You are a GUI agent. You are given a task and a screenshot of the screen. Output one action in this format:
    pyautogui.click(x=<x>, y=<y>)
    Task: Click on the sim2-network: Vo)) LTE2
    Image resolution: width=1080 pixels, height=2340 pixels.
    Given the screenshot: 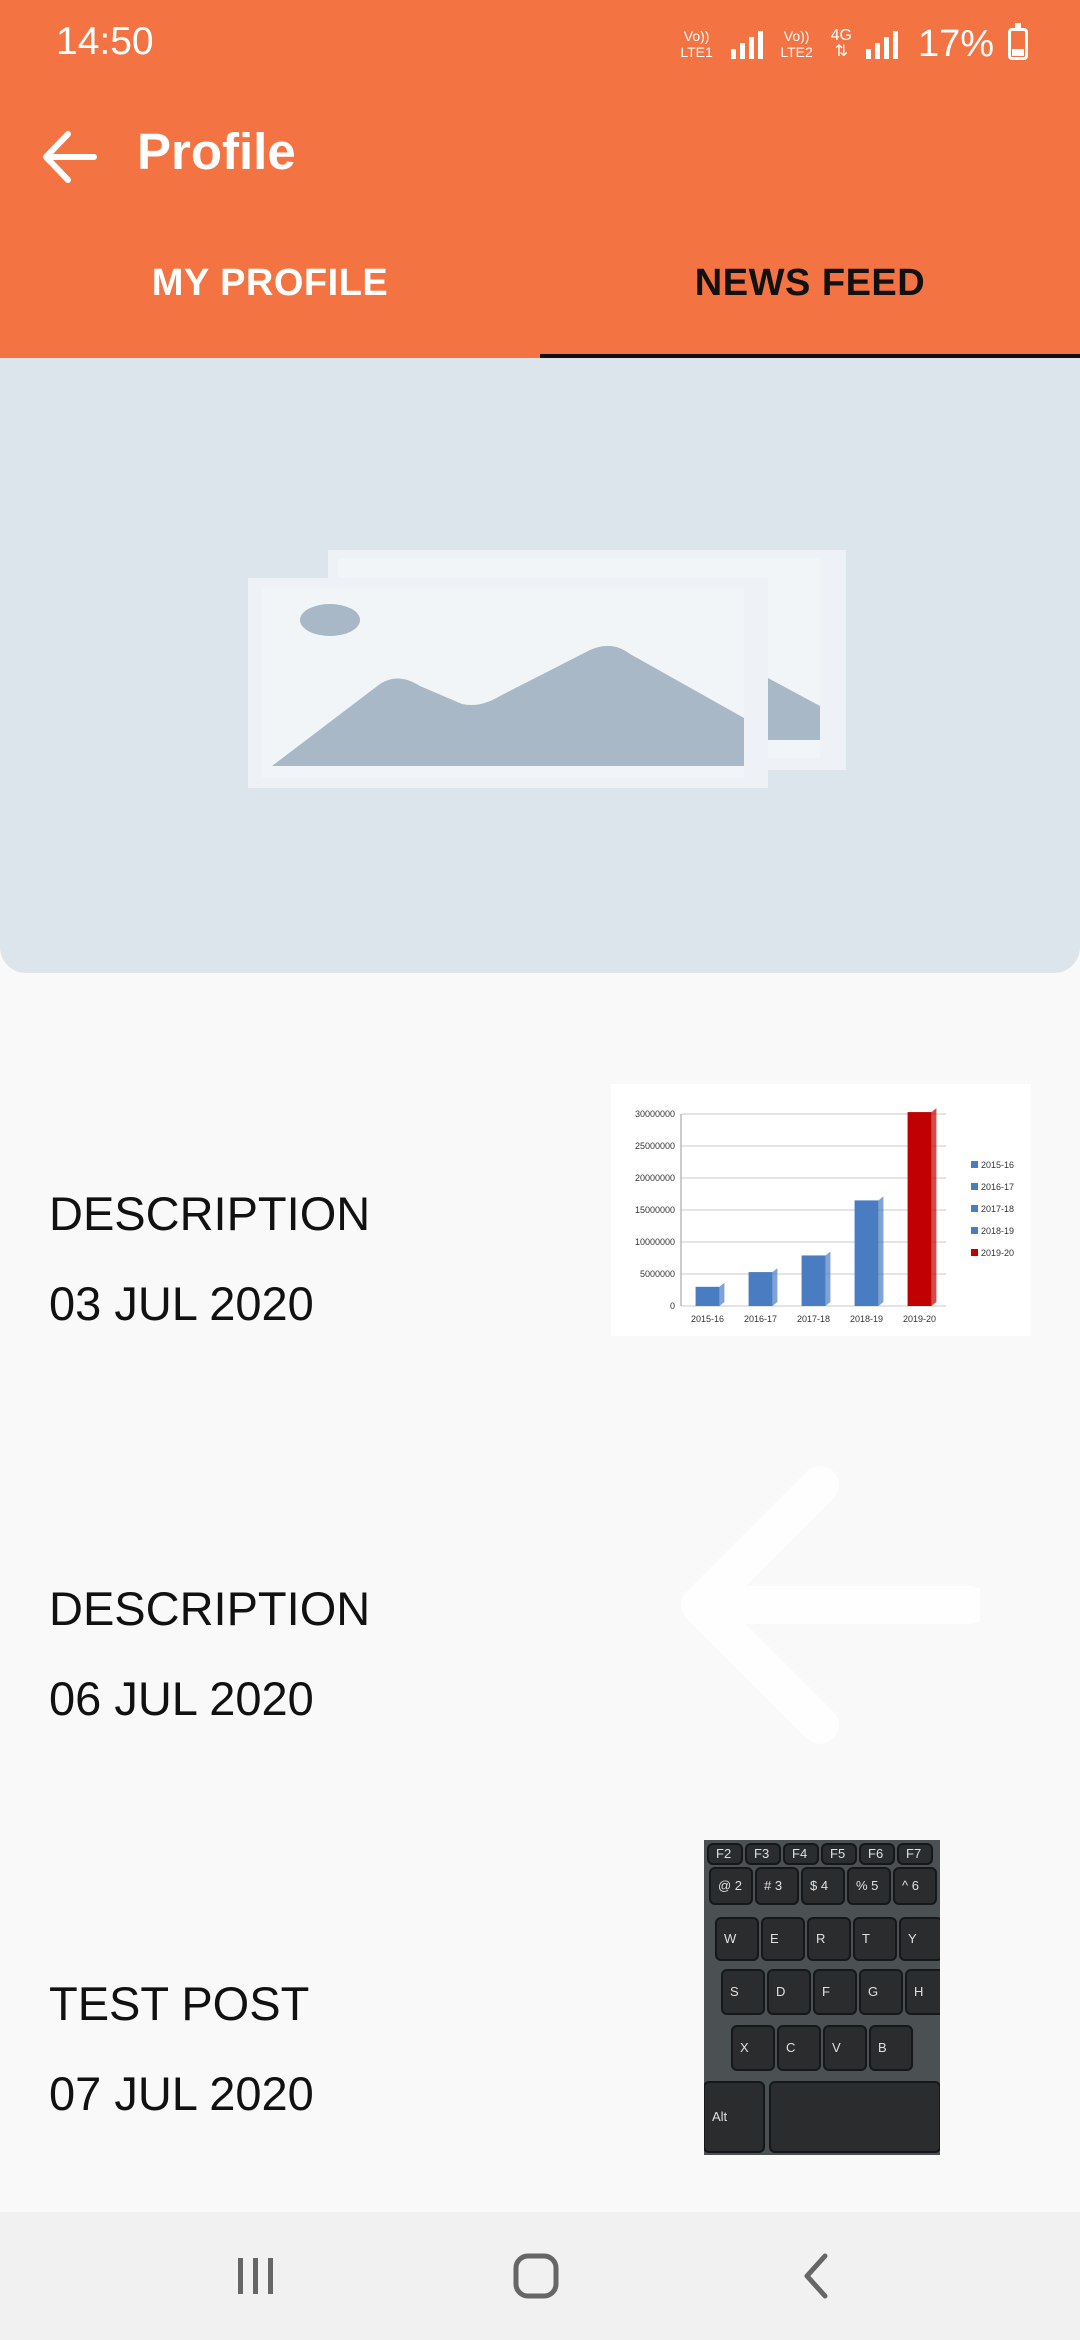 What is the action you would take?
    pyautogui.click(x=797, y=44)
    